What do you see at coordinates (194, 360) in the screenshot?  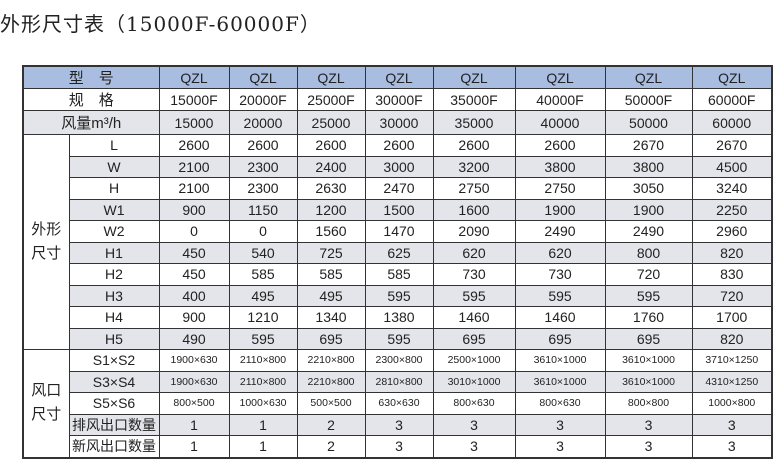 I see `value-cell: 1900×630` at bounding box center [194, 360].